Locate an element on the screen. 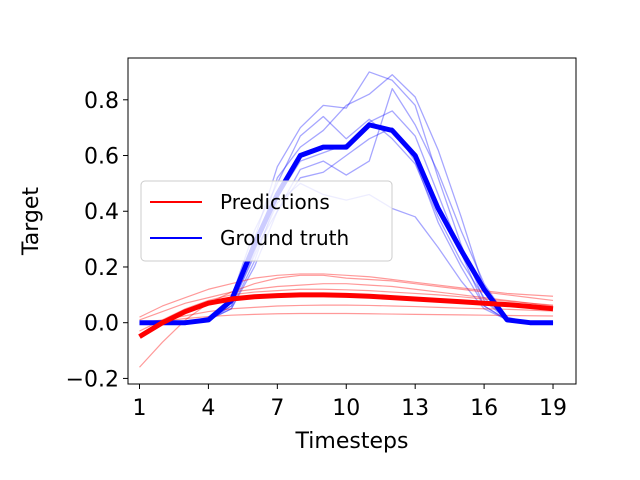 This screenshot has height=480, width=640. x-tick-label: 16 is located at coordinates (484, 408).